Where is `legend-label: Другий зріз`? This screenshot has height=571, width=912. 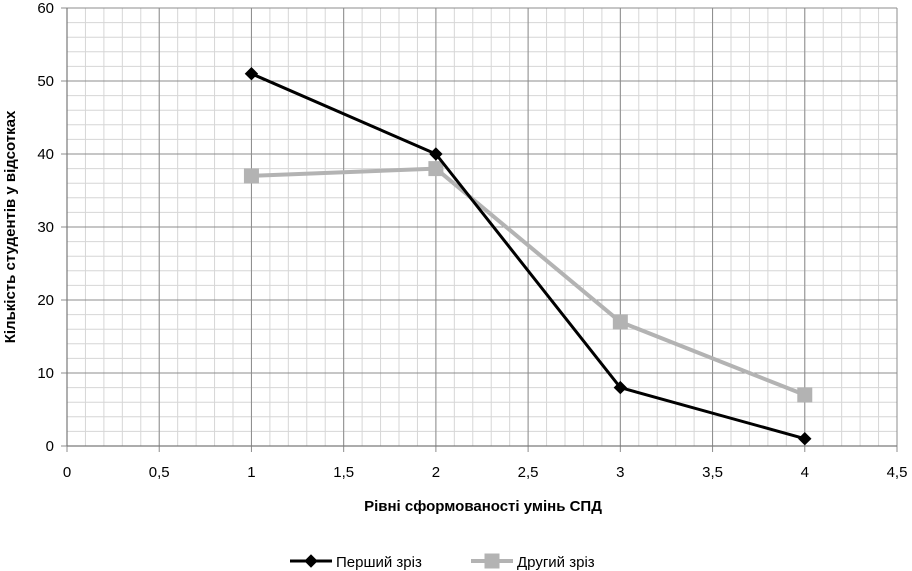 legend-label: Другий зріз is located at coordinates (556, 562).